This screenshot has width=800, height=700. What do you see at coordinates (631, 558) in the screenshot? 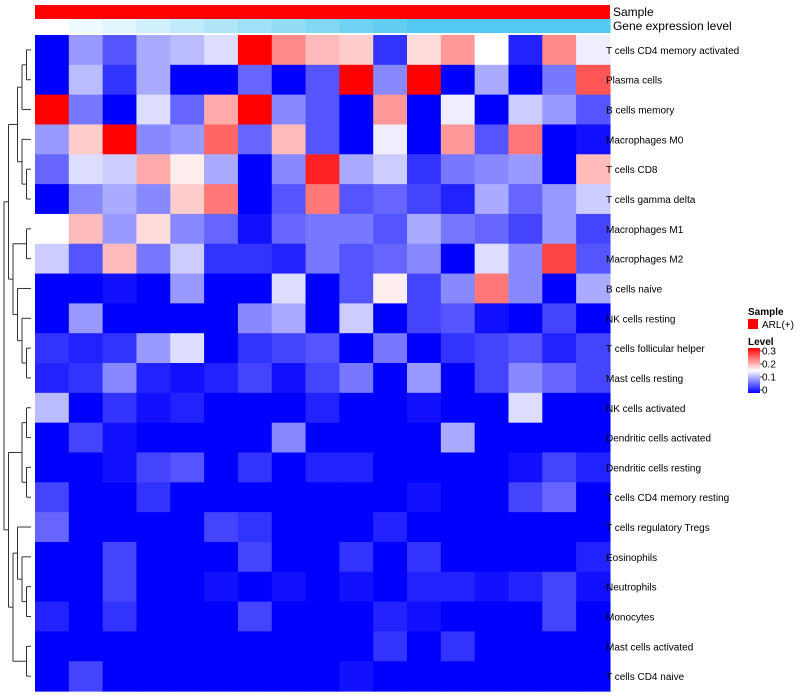
I see `row-label: Eosinophils` at bounding box center [631, 558].